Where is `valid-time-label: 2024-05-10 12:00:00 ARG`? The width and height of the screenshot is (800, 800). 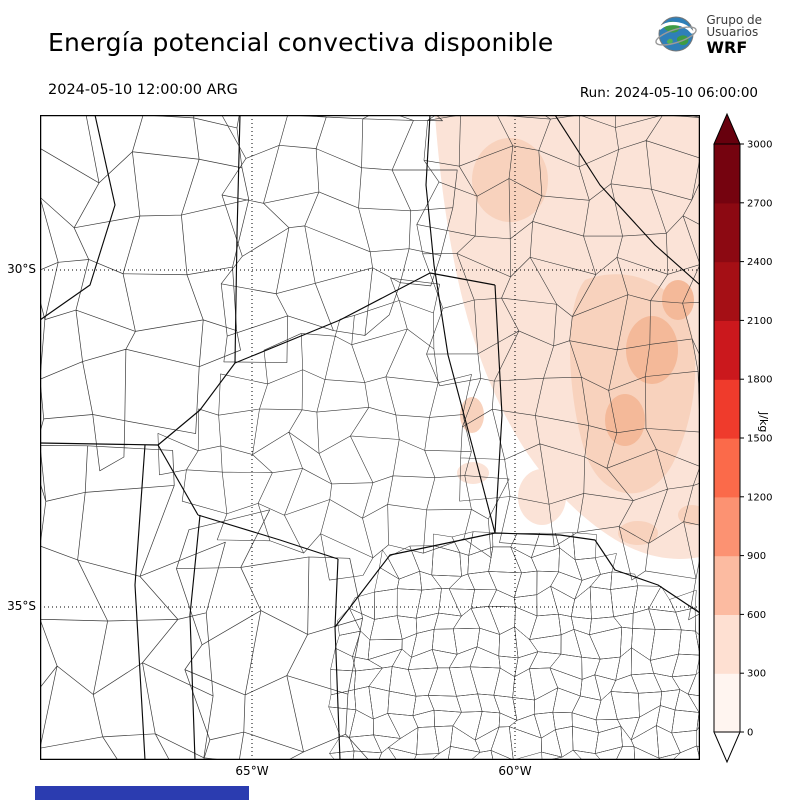 valid-time-label: 2024-05-10 12:00:00 ARG is located at coordinates (143, 90).